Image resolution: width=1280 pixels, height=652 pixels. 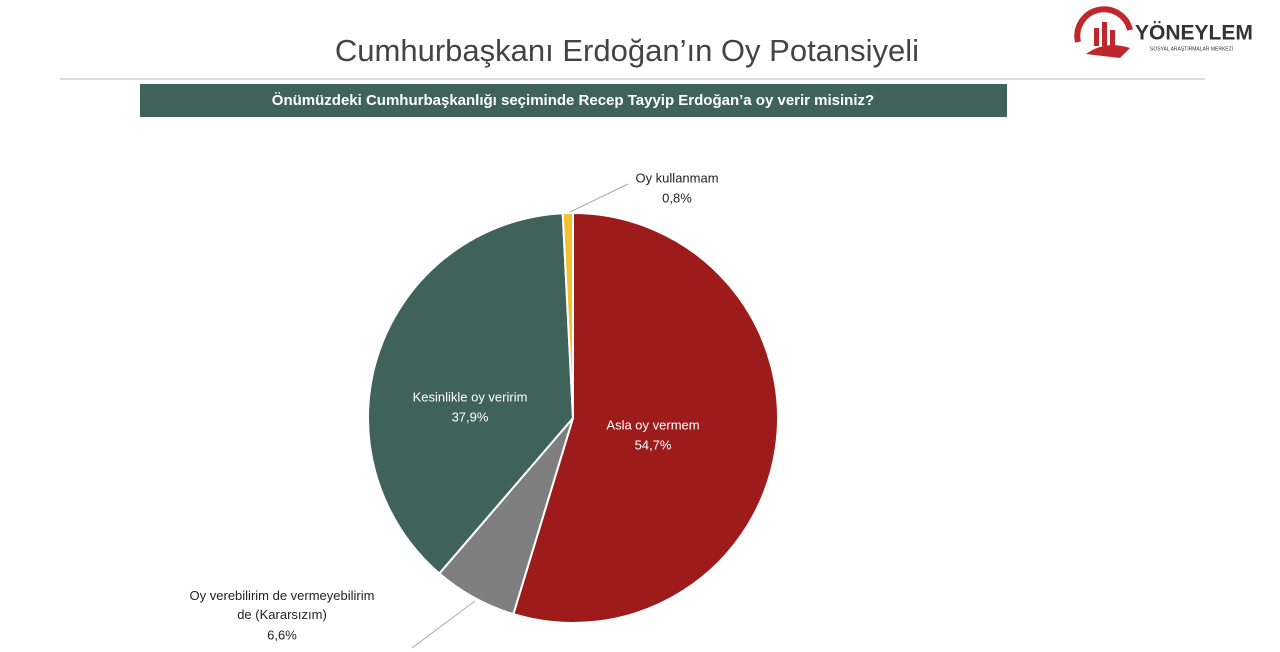 What do you see at coordinates (470, 397) in the screenshot?
I see `slice-label: Kesinlikle oy veririm` at bounding box center [470, 397].